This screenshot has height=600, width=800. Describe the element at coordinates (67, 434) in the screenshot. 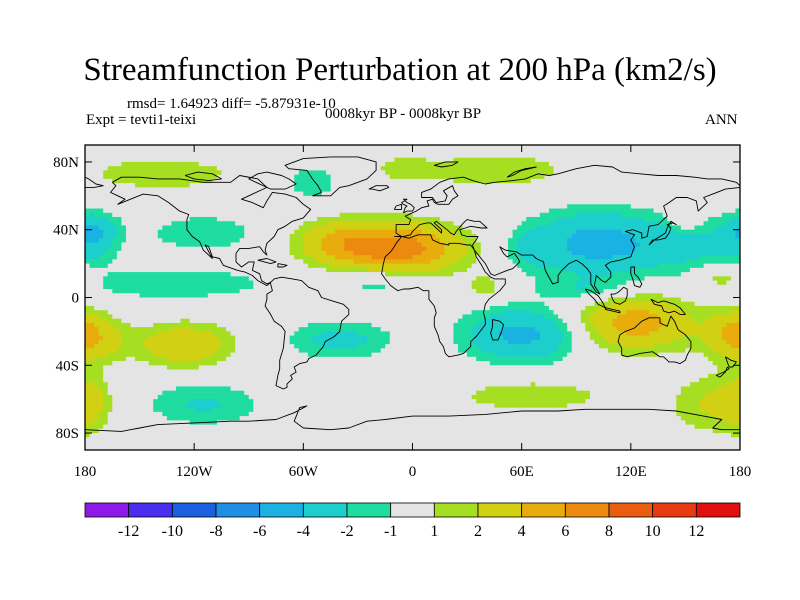

I see `y-tick-label: 80S` at that location.